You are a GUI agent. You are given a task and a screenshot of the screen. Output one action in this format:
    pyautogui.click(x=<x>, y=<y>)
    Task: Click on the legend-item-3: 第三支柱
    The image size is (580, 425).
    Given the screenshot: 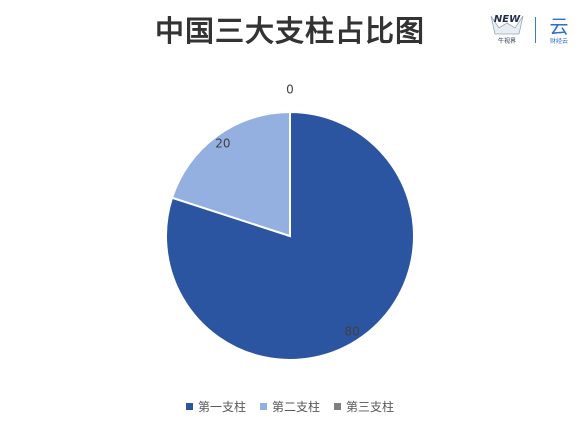 What is the action you would take?
    pyautogui.click(x=364, y=406)
    